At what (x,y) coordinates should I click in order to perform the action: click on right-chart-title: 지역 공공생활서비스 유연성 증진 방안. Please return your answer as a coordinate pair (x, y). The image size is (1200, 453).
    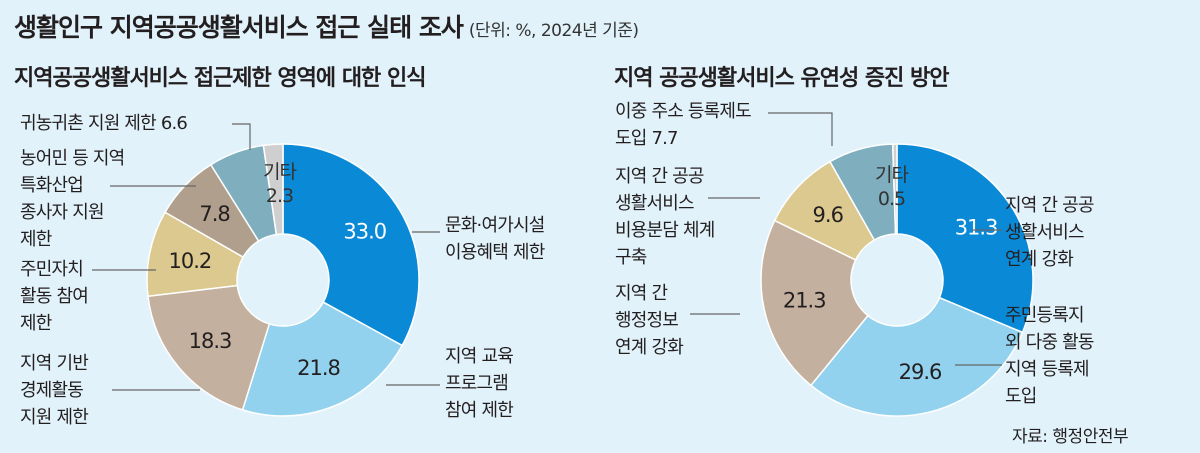
    Looking at the image, I should click on (781, 78).